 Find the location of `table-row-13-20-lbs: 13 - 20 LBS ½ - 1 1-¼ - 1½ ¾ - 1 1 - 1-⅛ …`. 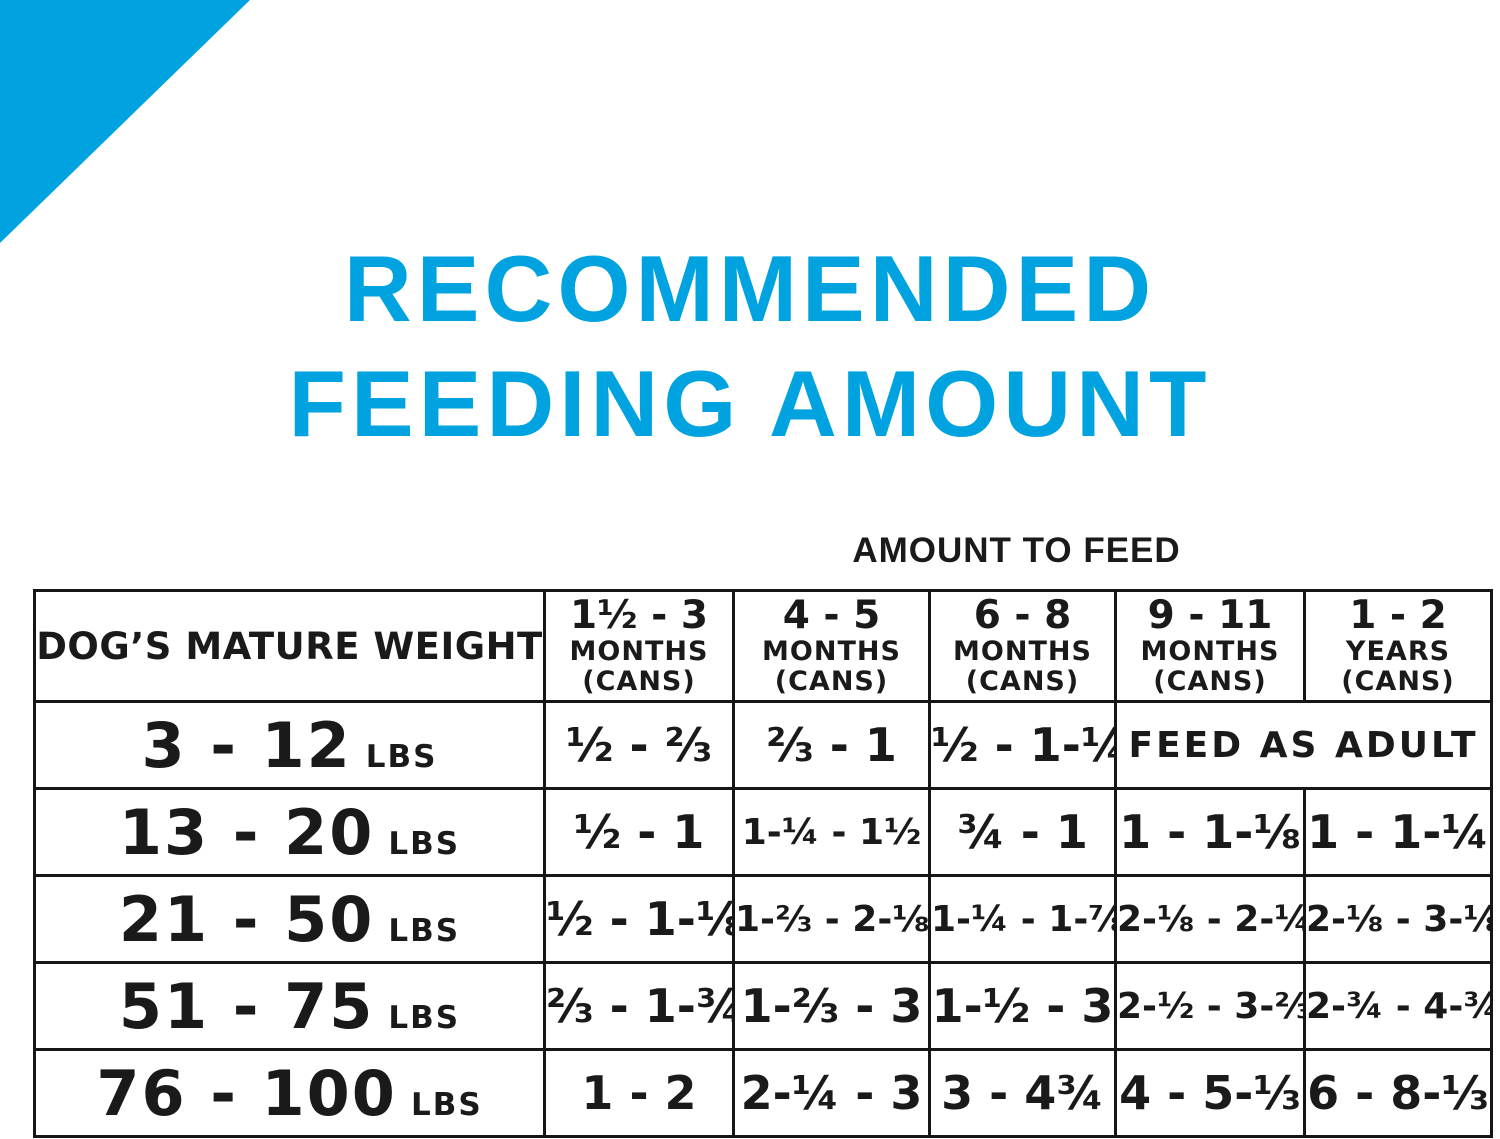

table-row-13-20-lbs: 13 - 20 LBS ½ - 1 1-¼ - 1½ ¾ - 1 1 - 1-⅛ … is located at coordinates (763, 832).